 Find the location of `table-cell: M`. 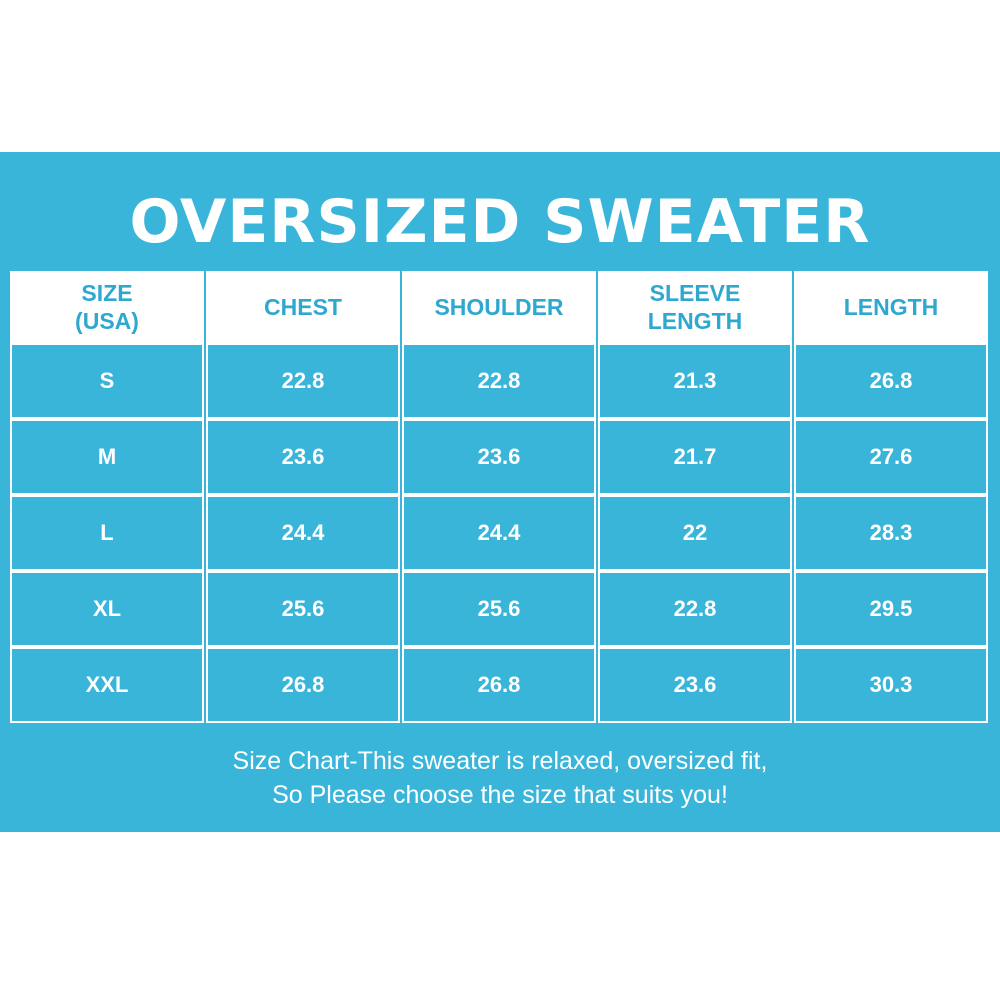

table-cell: M is located at coordinates (107, 457).